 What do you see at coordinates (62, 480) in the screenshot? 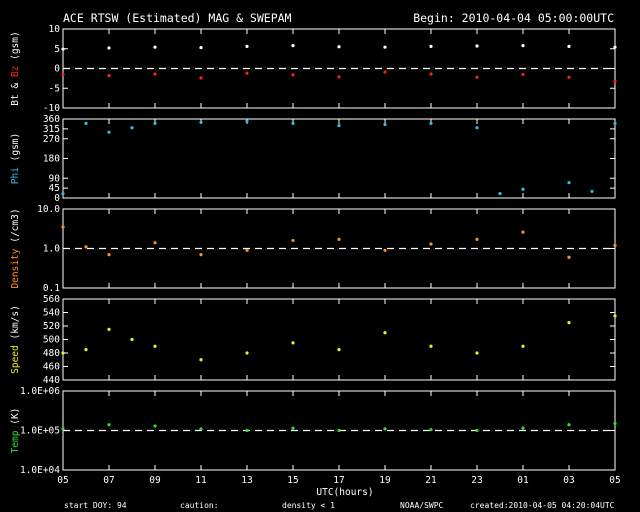
I see `x-tick-label: 05` at bounding box center [62, 480].